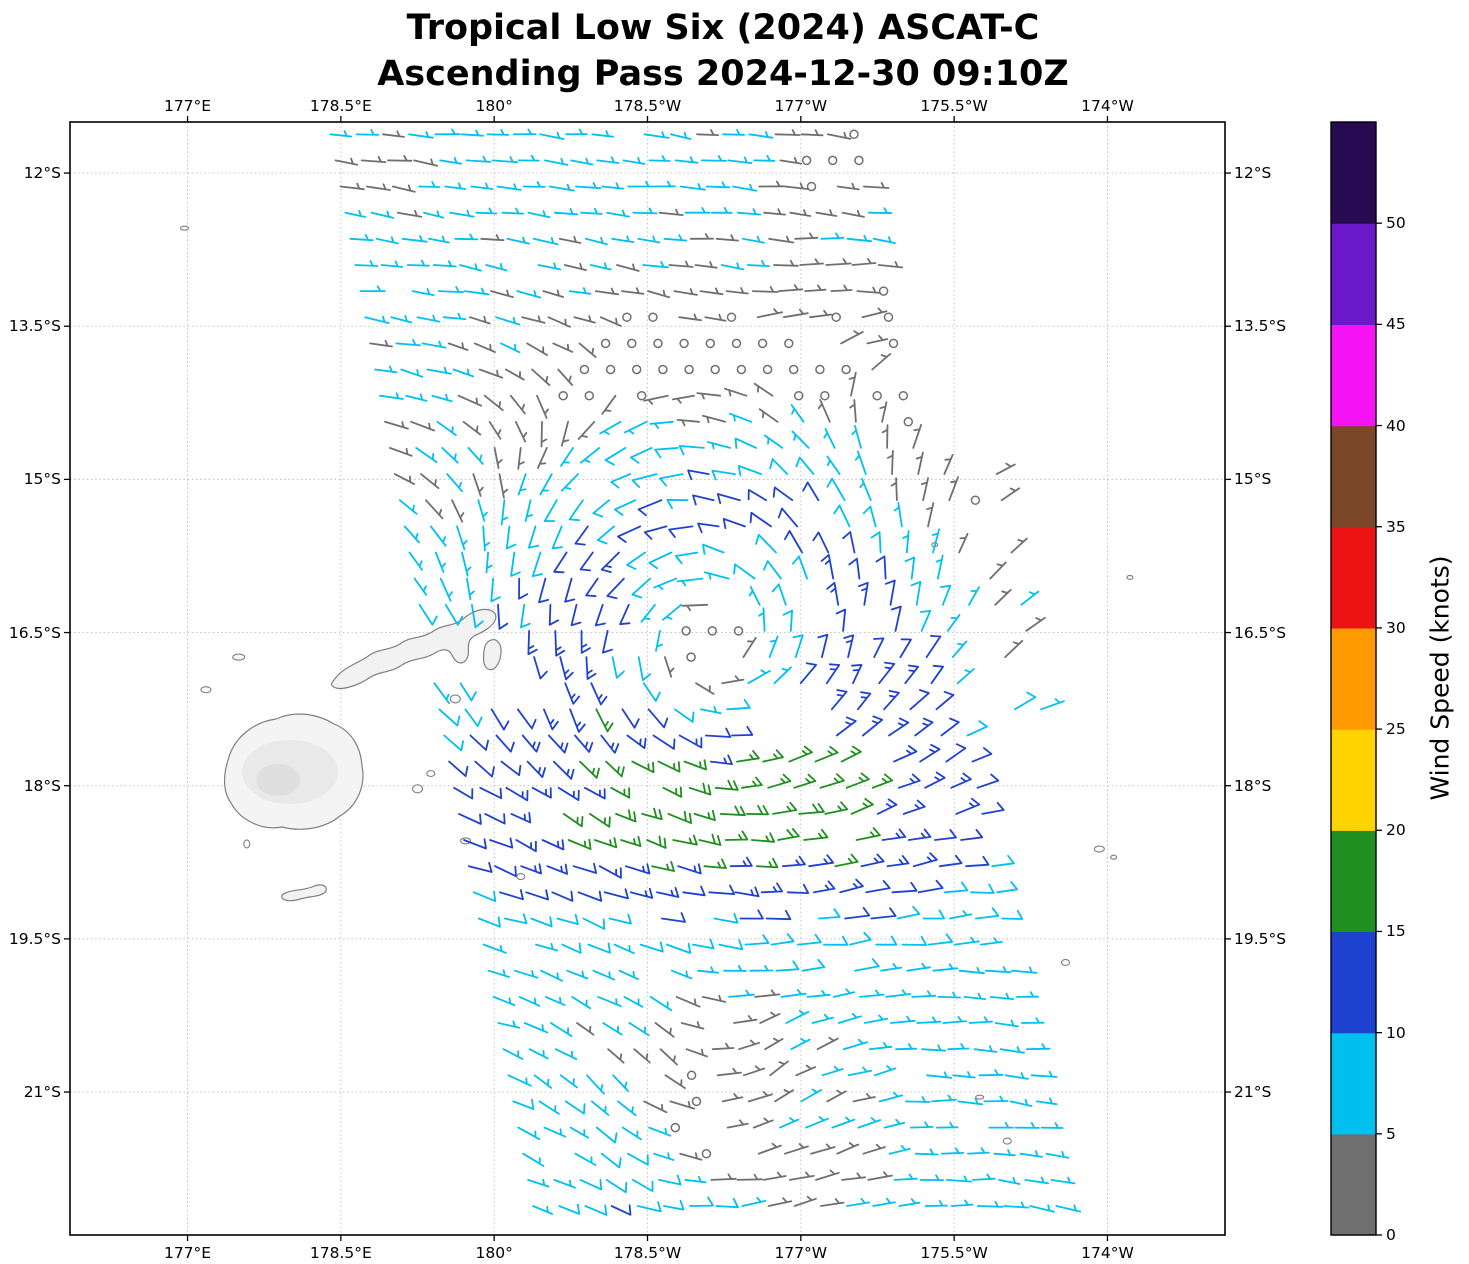 Image resolution: width=1469 pixels, height=1264 pixels. I want to click on colorbar-tick-label: 45, so click(1396, 324).